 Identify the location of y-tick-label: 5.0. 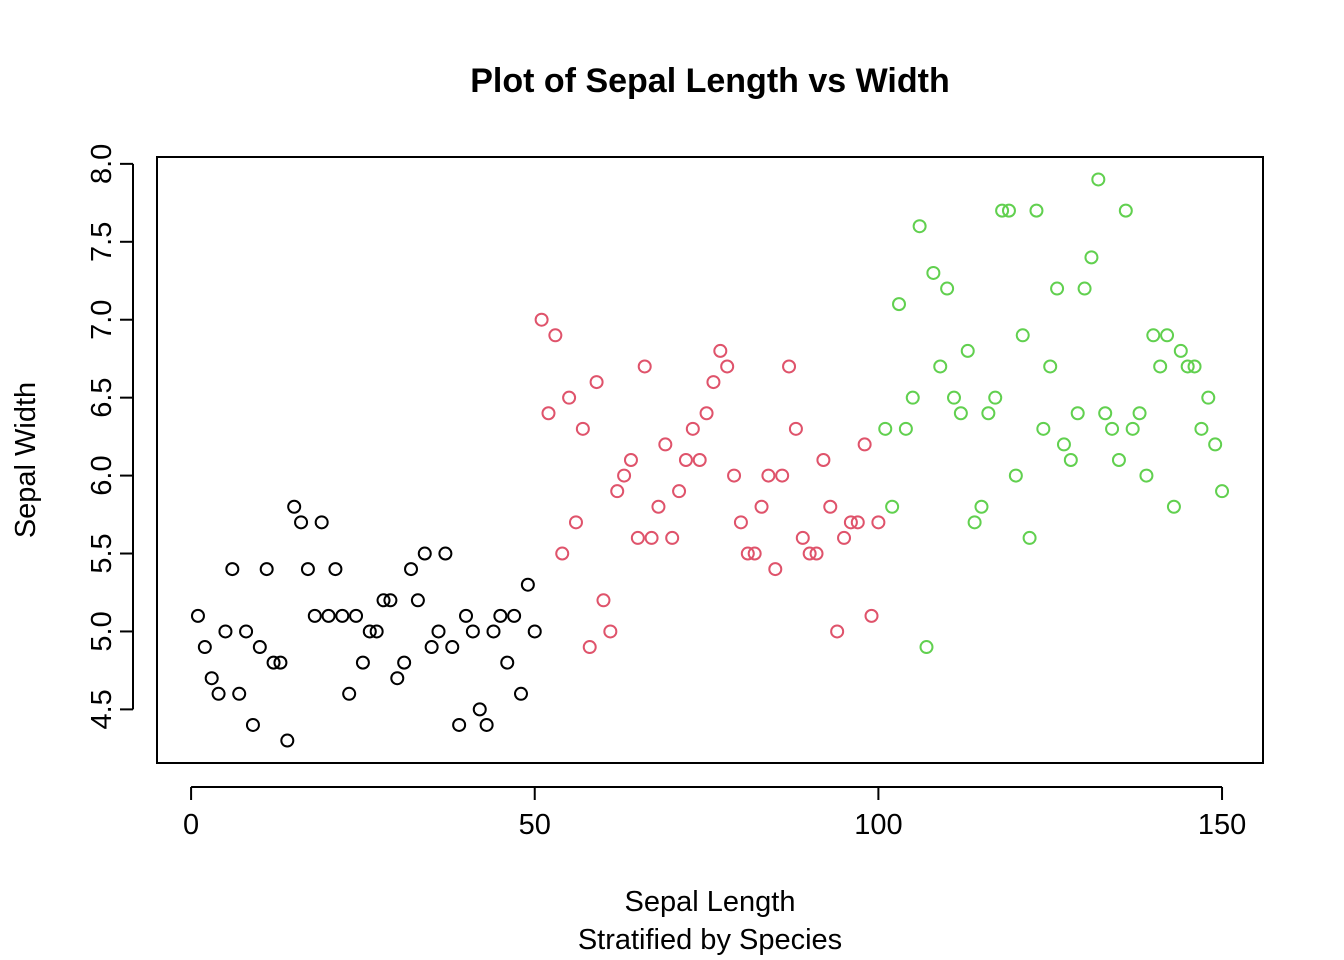
(102, 631).